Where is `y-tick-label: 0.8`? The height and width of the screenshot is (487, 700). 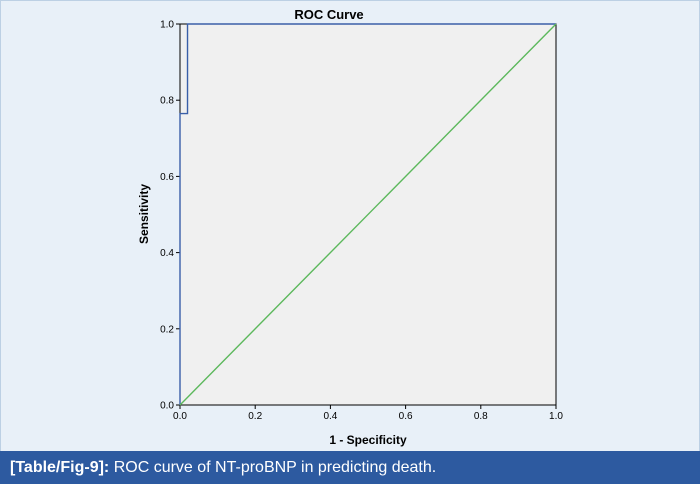
y-tick-label: 0.8 is located at coordinates (167, 101).